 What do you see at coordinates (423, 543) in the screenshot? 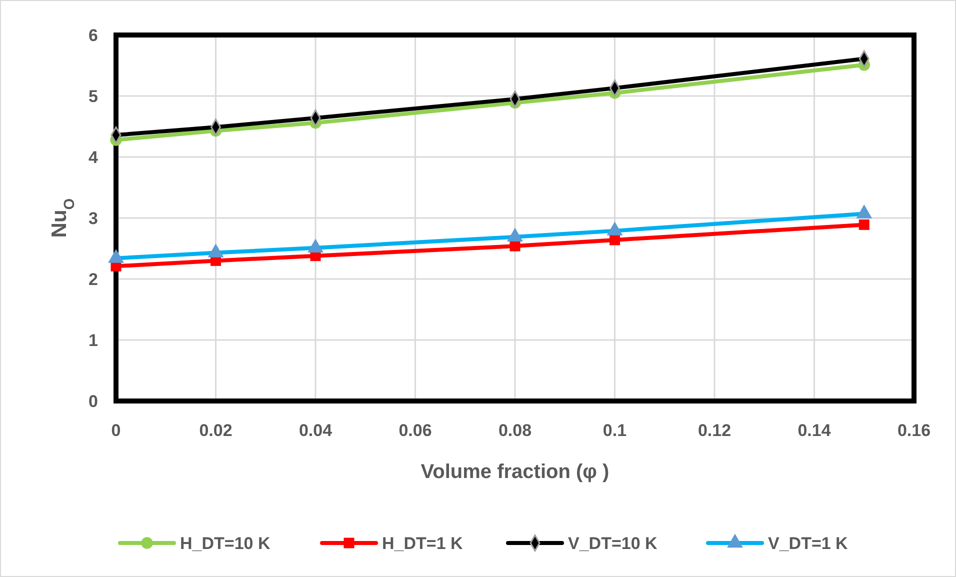
I see `legend-label: H_DT=1 K` at bounding box center [423, 543].